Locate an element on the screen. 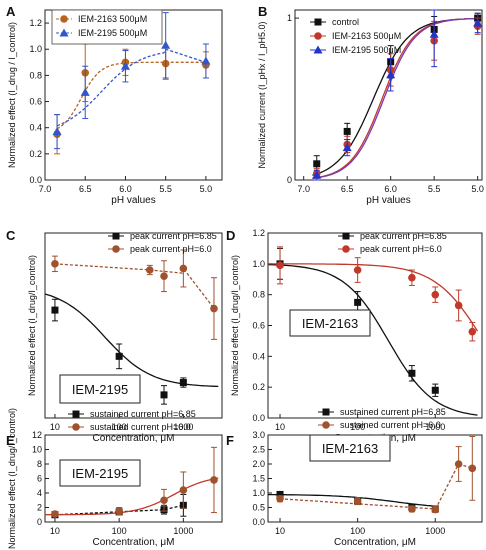 The width and height of the screenshot is (486, 550). x-tick-label: 10 is located at coordinates (280, 531).